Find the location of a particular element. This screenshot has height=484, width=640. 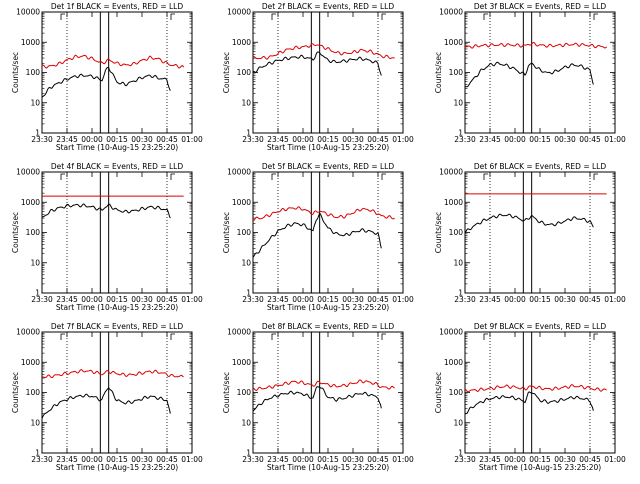

chart-title: Det 9f BLACK = Events, RED = LLD is located at coordinates (540, 326).